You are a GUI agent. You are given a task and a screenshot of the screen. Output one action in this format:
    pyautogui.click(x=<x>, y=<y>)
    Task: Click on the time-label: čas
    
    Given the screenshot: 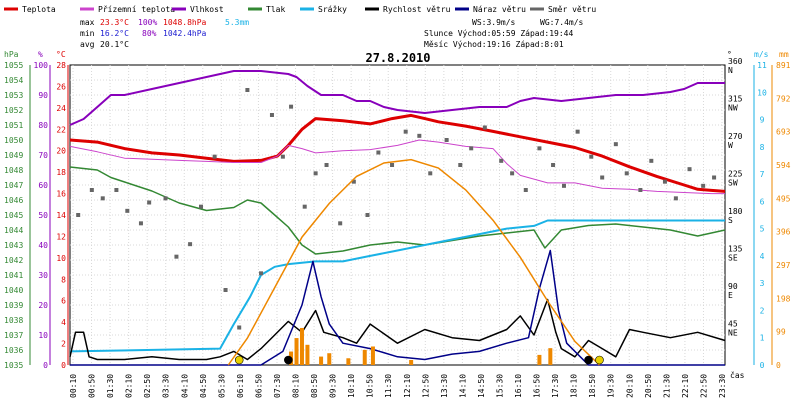 What is the action you would take?
    pyautogui.click(x=737, y=375)
    